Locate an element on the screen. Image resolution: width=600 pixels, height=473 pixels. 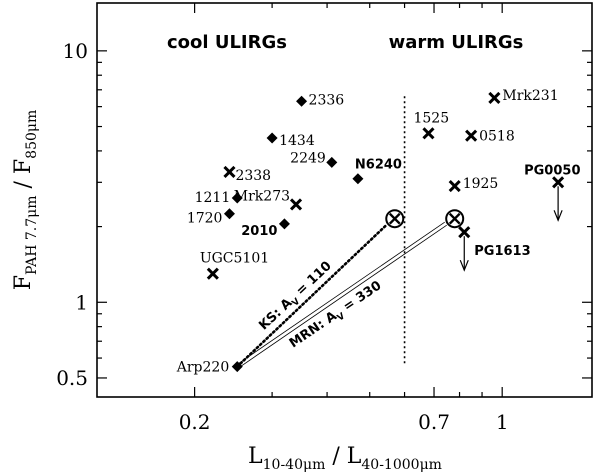
point-label: UGC5101 is located at coordinates (234, 259).